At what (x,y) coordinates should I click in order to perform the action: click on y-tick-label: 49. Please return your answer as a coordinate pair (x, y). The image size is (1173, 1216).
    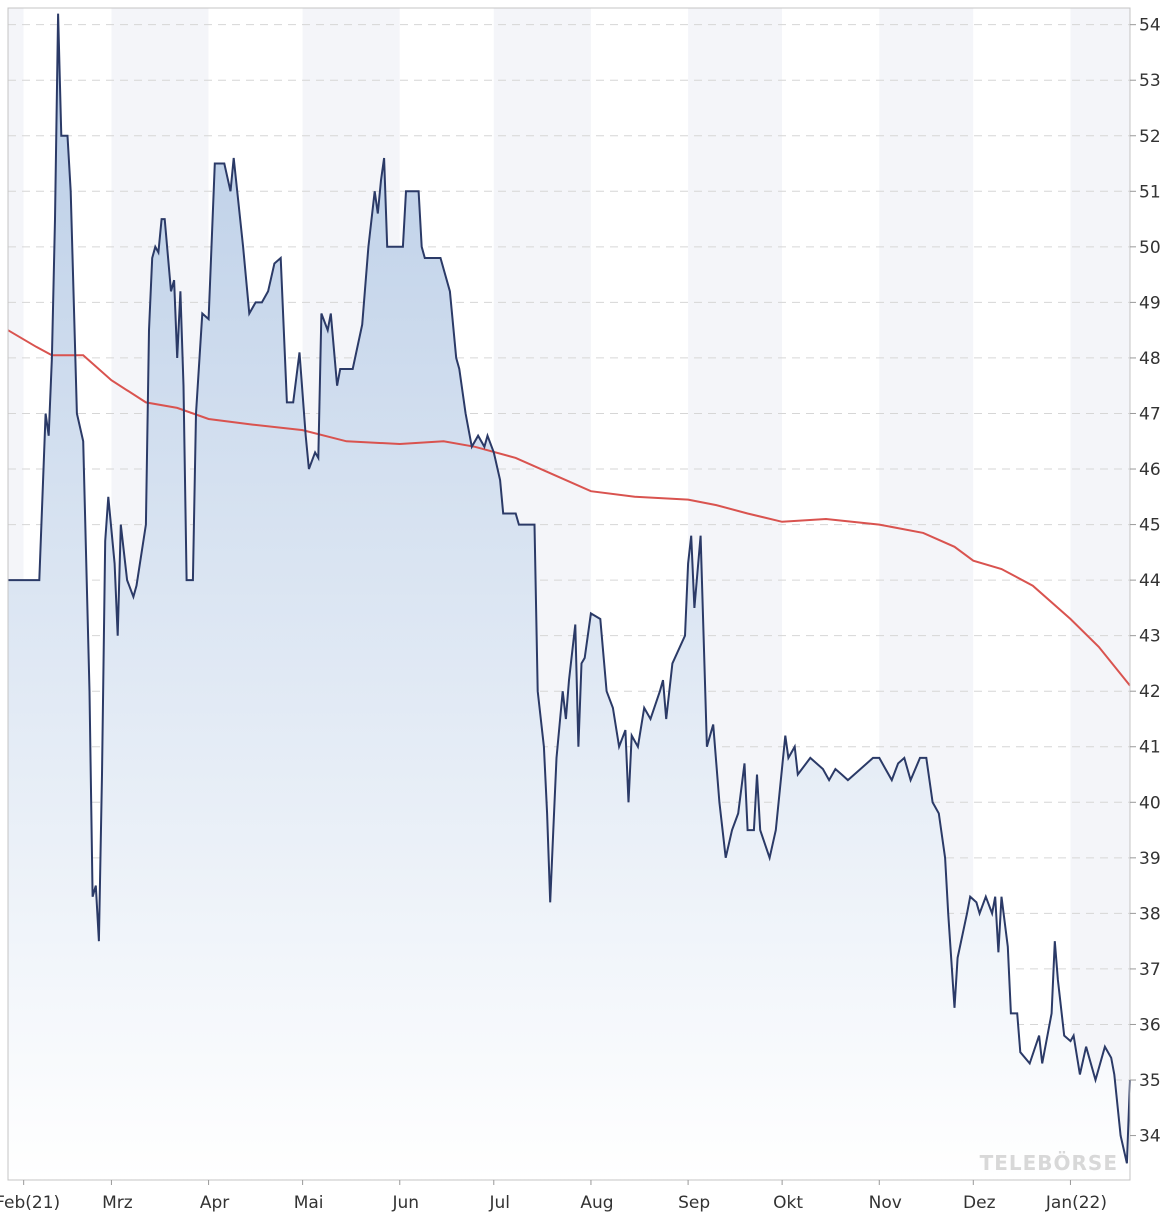
    Looking at the image, I should click on (1150, 303).